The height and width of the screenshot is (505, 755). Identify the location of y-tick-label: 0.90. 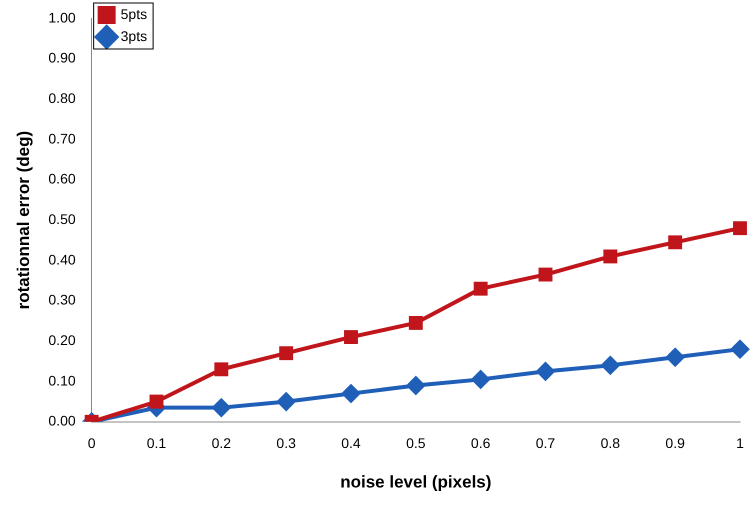
(62, 58).